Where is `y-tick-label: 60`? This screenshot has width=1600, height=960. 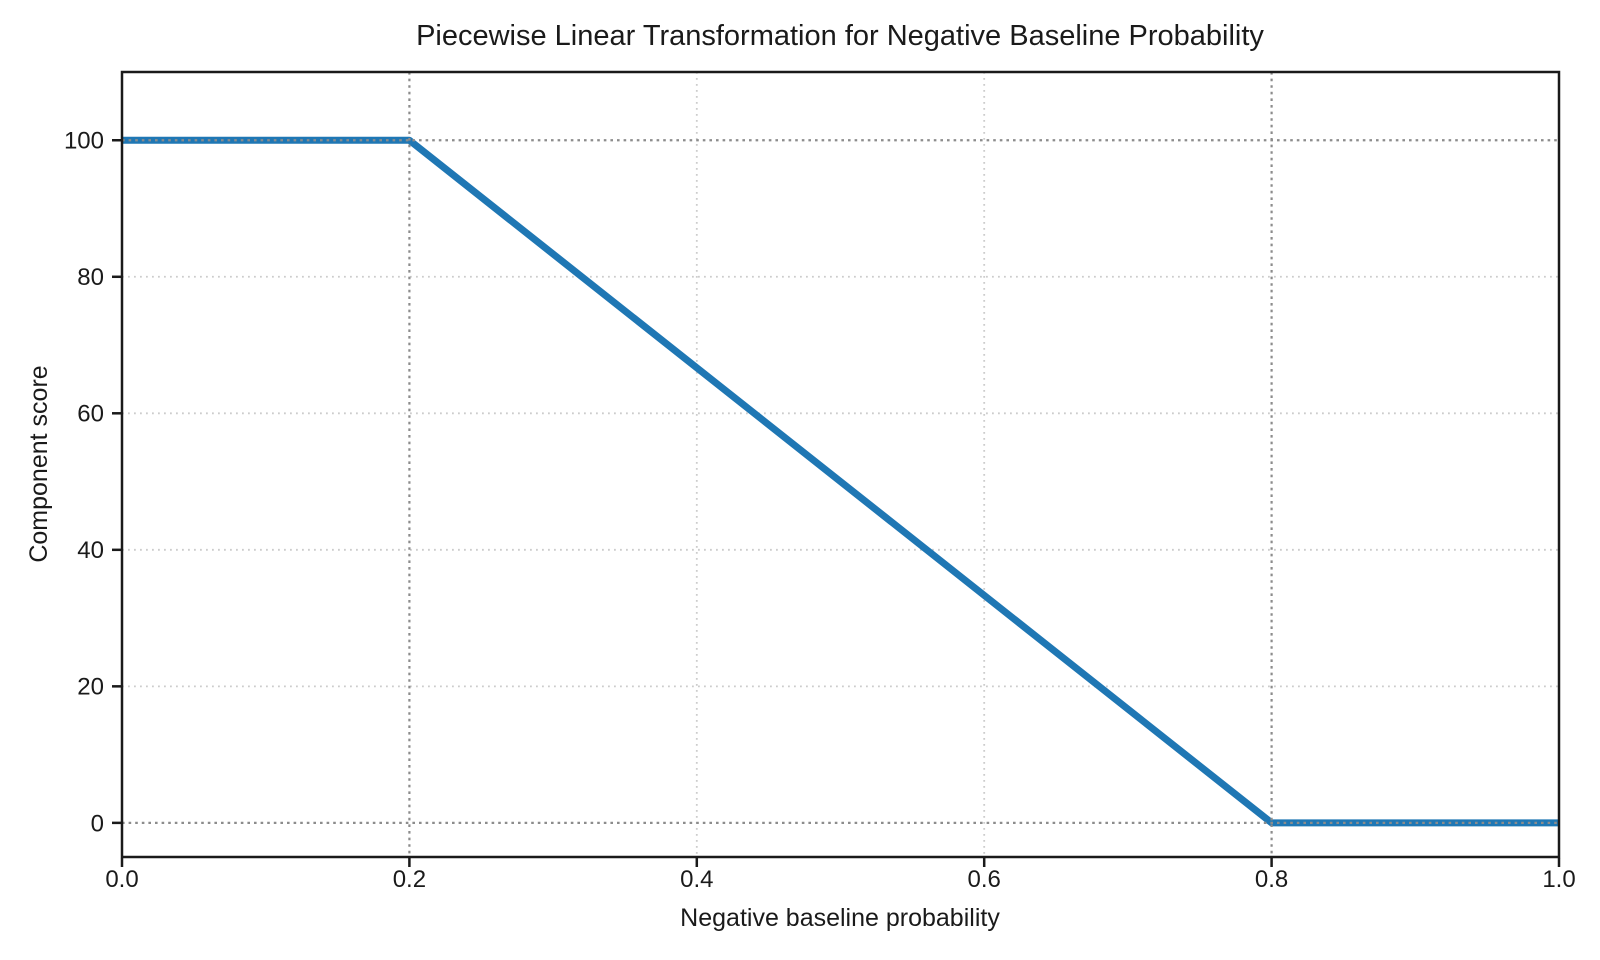
y-tick-label: 60 is located at coordinates (90, 414).